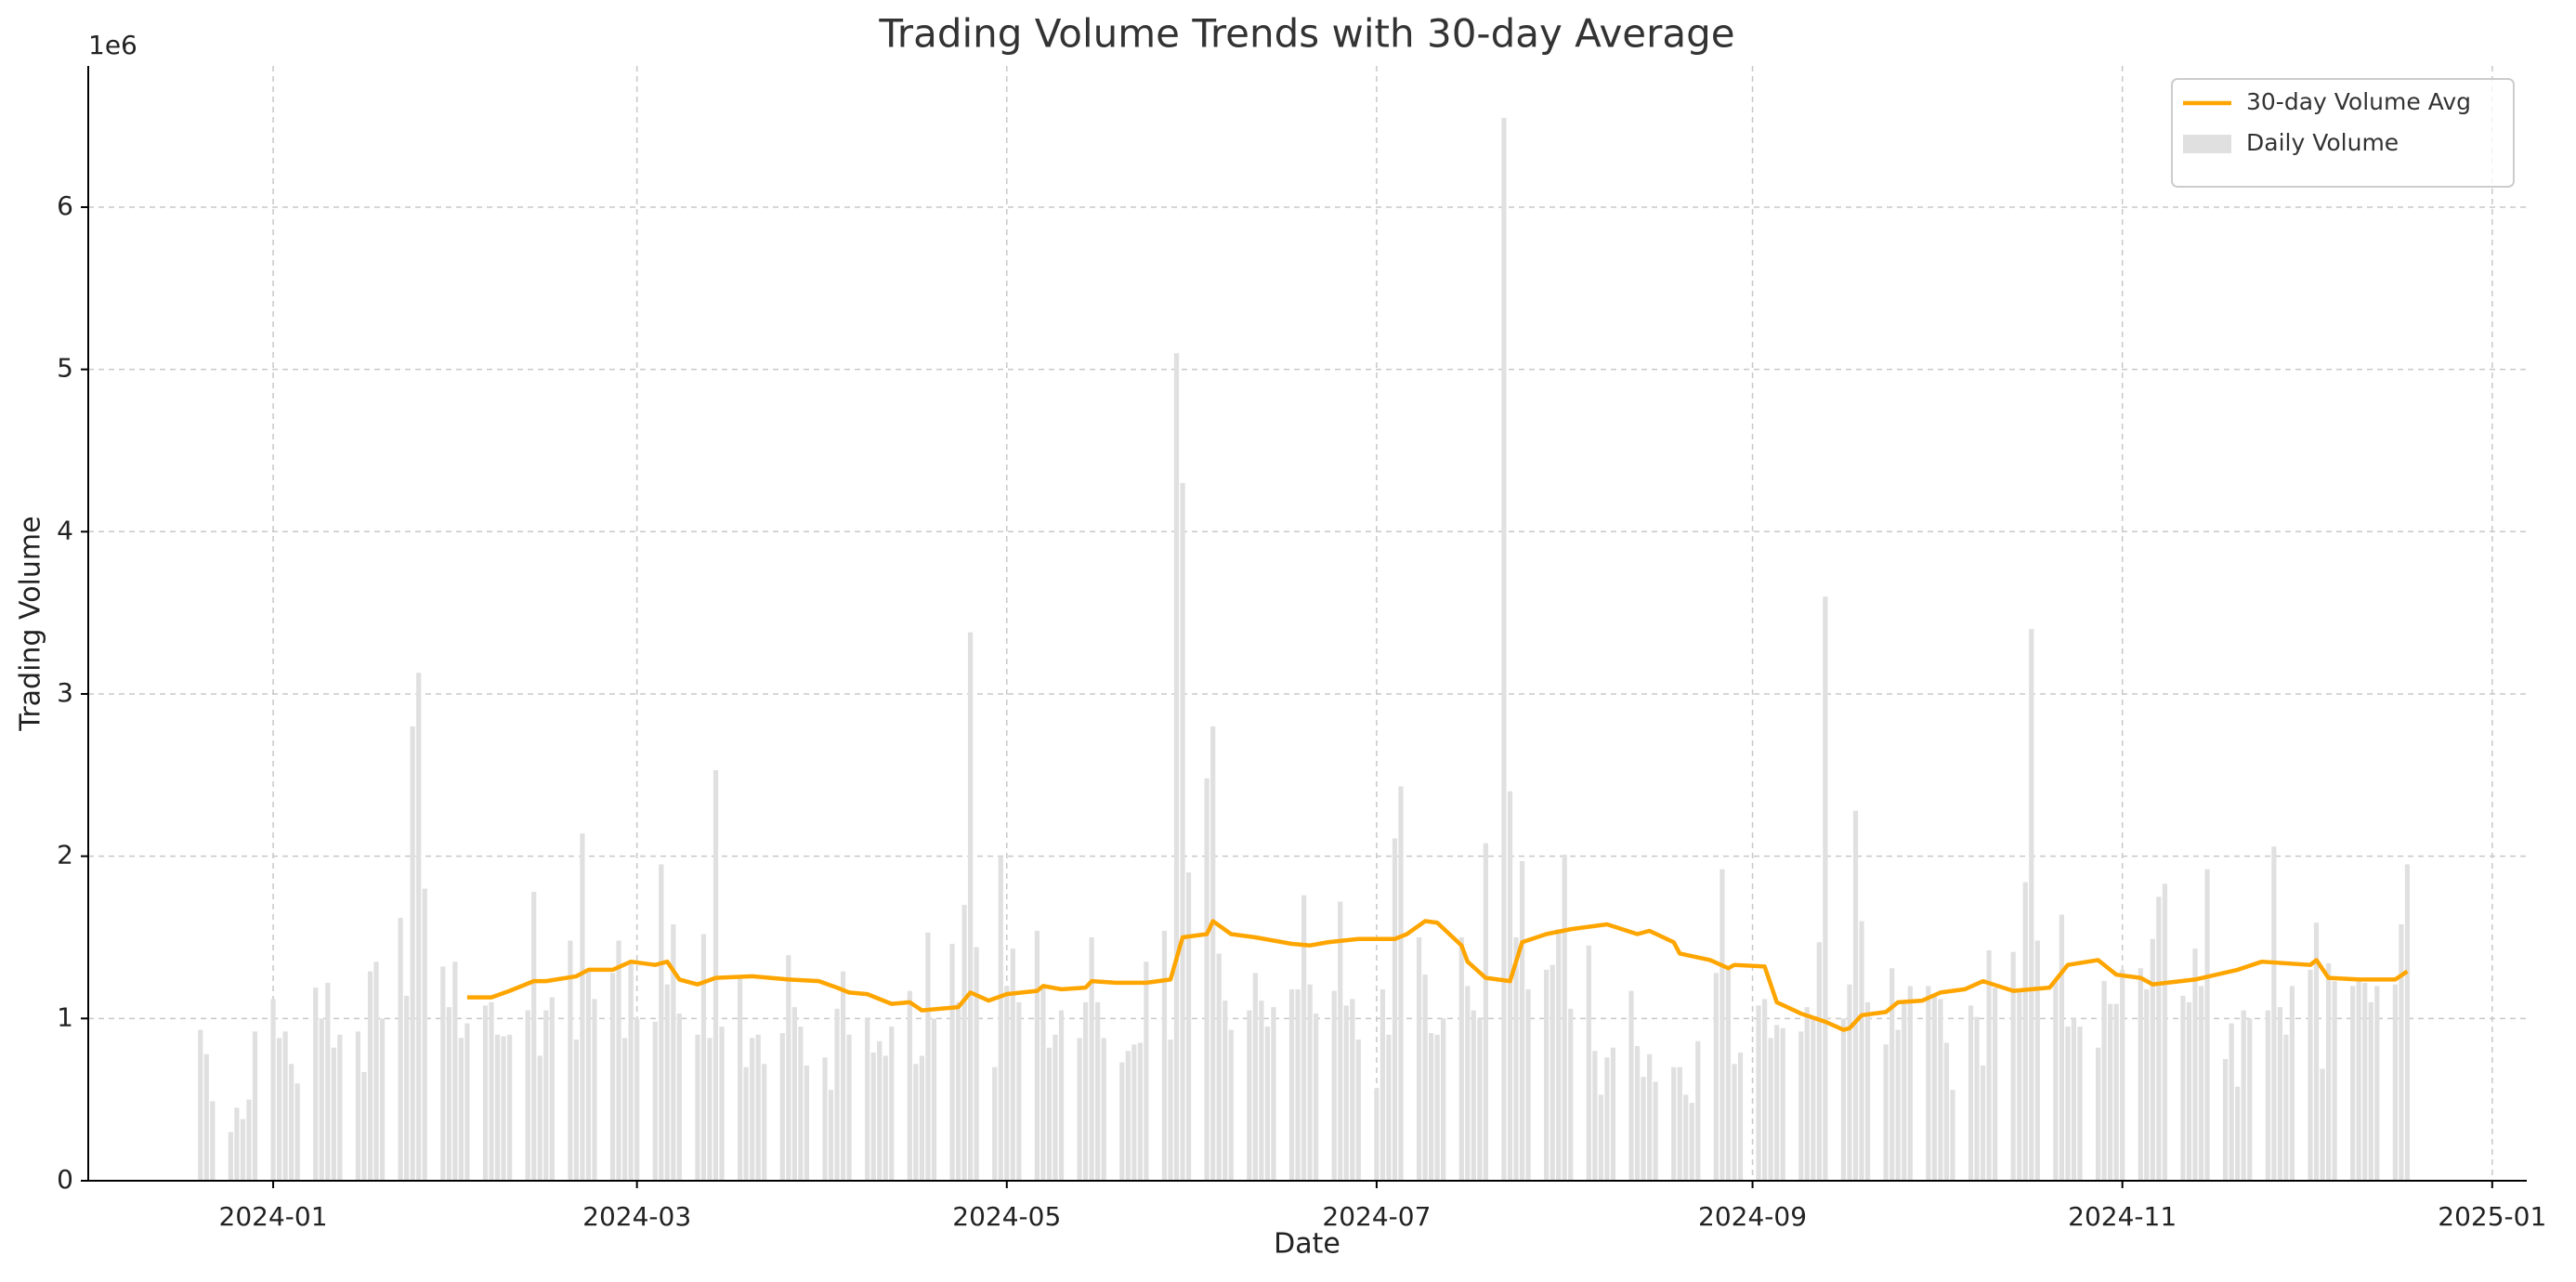 This screenshot has height=1282, width=2576. What do you see at coordinates (2358, 102) in the screenshot?
I see `legend-label: 30-day Volume Avg` at bounding box center [2358, 102].